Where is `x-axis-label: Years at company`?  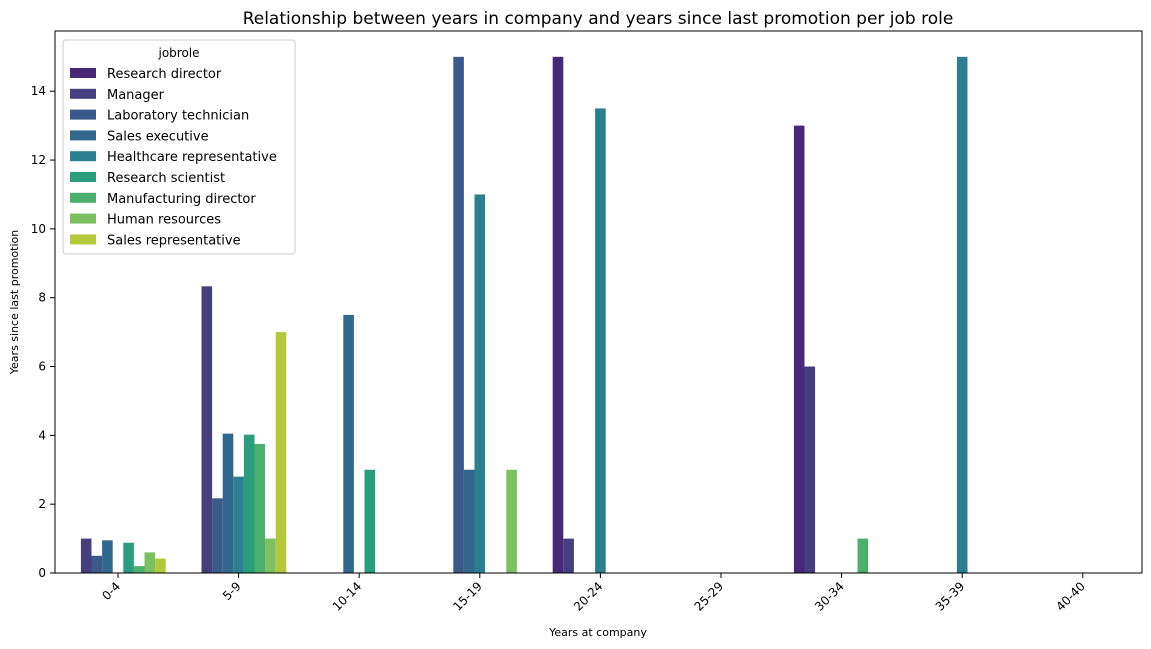 x-axis-label: Years at company is located at coordinates (597, 632).